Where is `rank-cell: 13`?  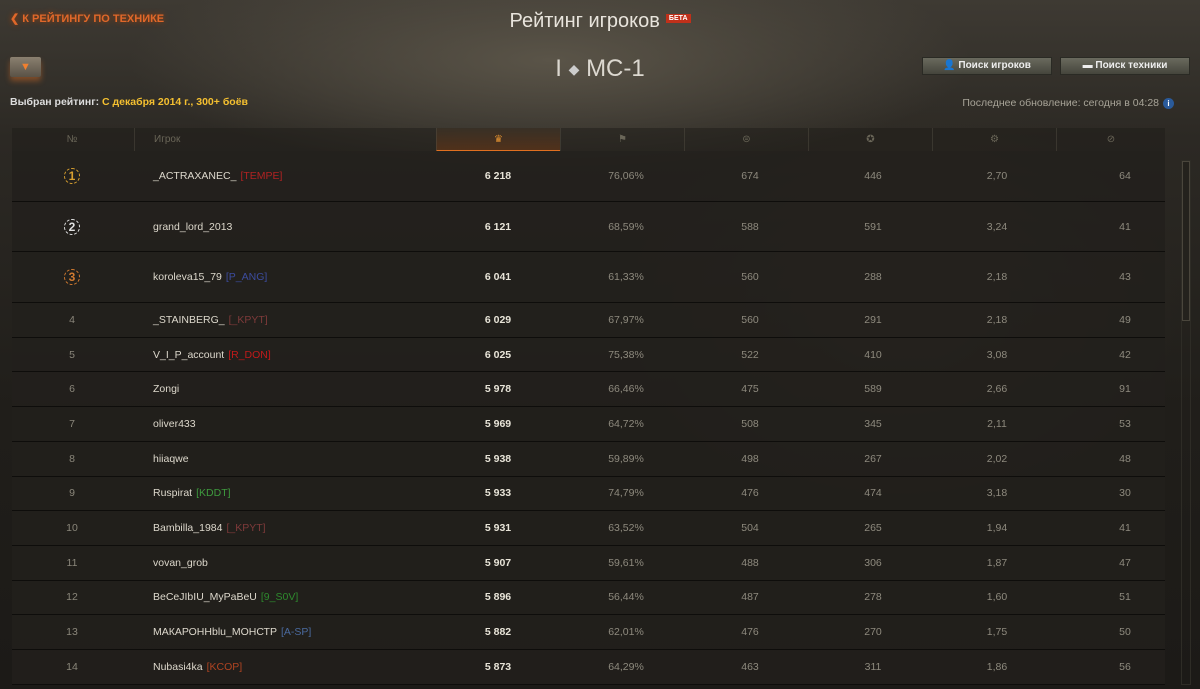 rank-cell: 13 is located at coordinates (72, 632).